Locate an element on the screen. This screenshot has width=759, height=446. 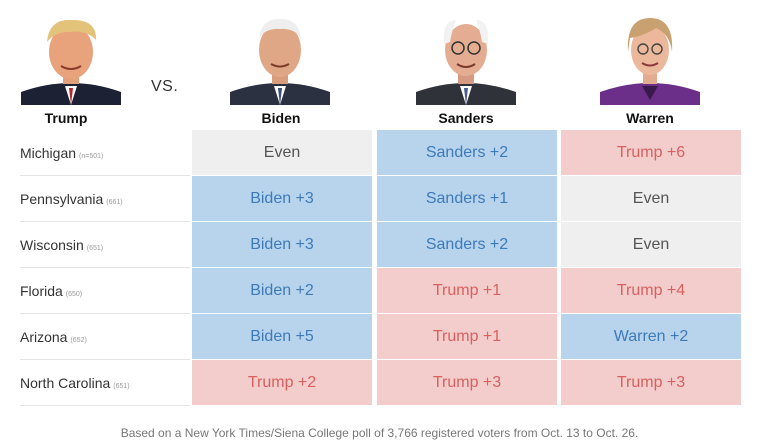
sample-size: (n=501) is located at coordinates (91, 156).